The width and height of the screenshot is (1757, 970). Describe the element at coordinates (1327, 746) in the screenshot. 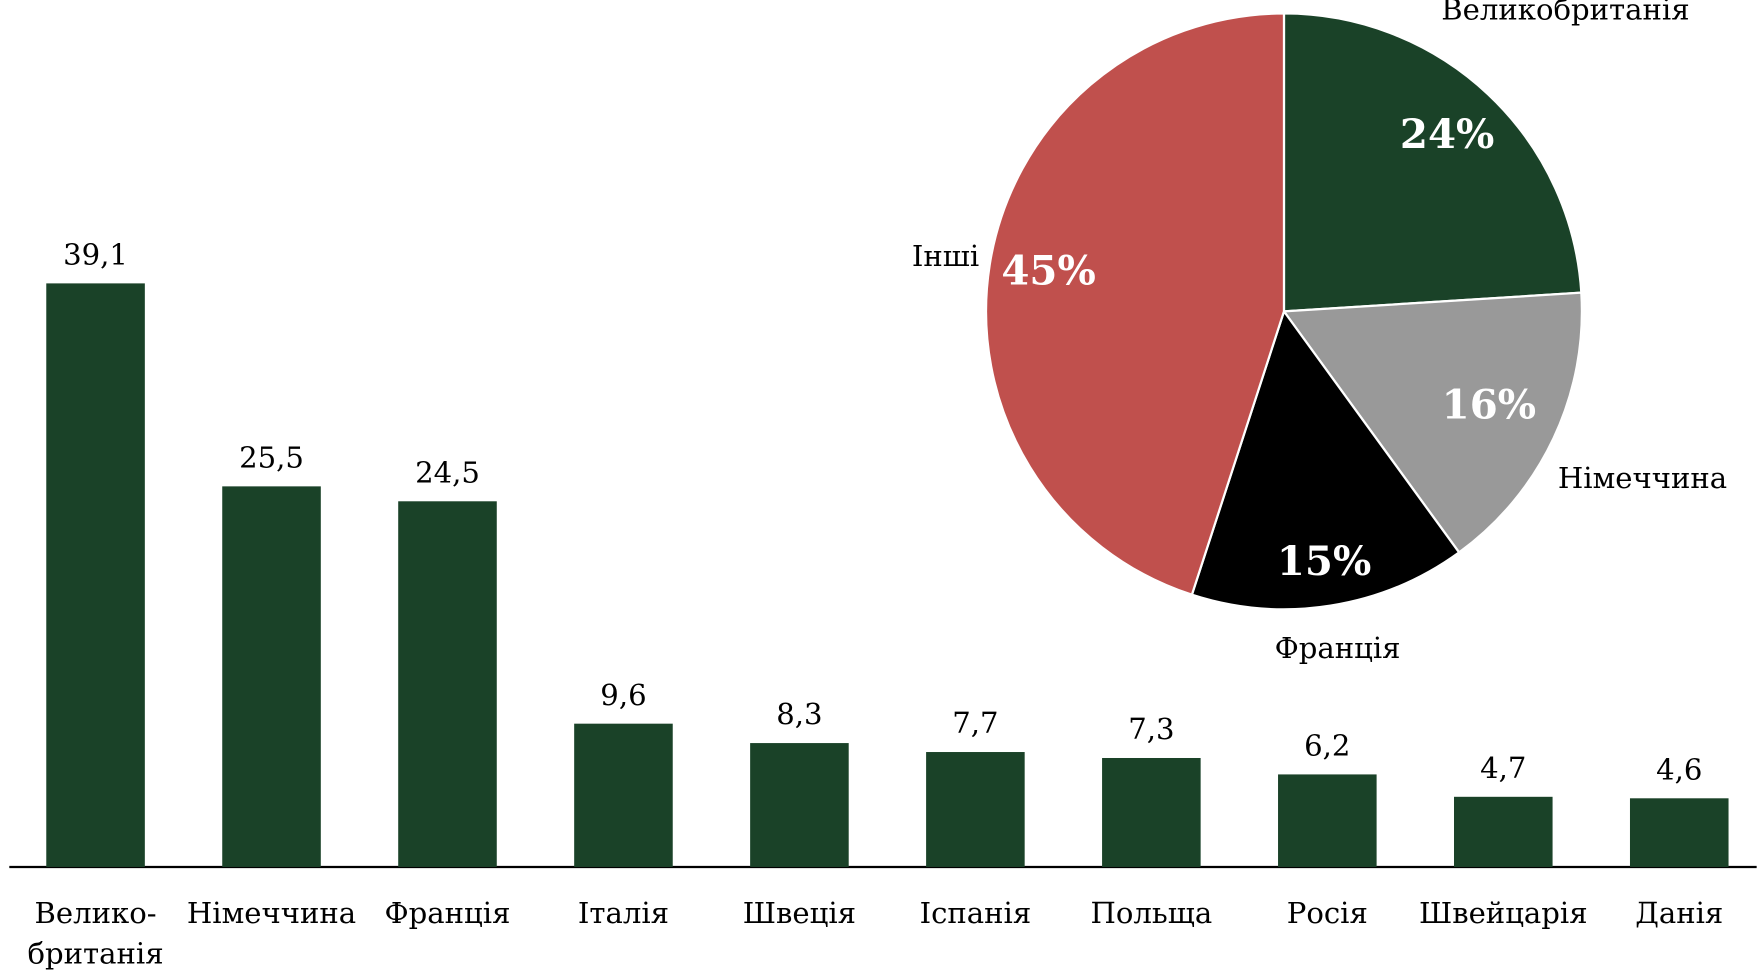

I see `data-label: 6,2` at that location.